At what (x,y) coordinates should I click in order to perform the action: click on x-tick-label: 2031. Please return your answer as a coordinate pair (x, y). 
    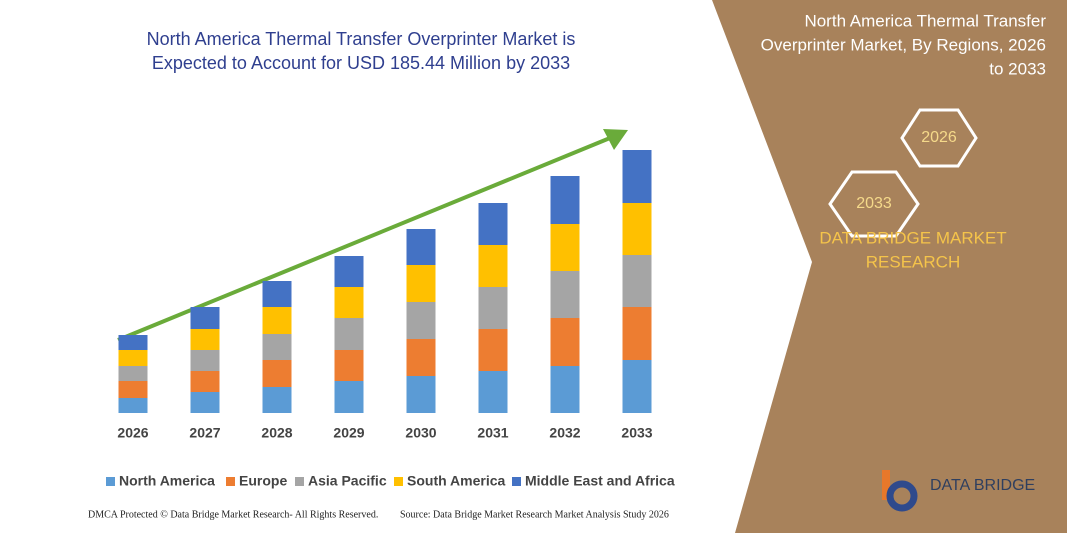
    Looking at the image, I should click on (492, 433).